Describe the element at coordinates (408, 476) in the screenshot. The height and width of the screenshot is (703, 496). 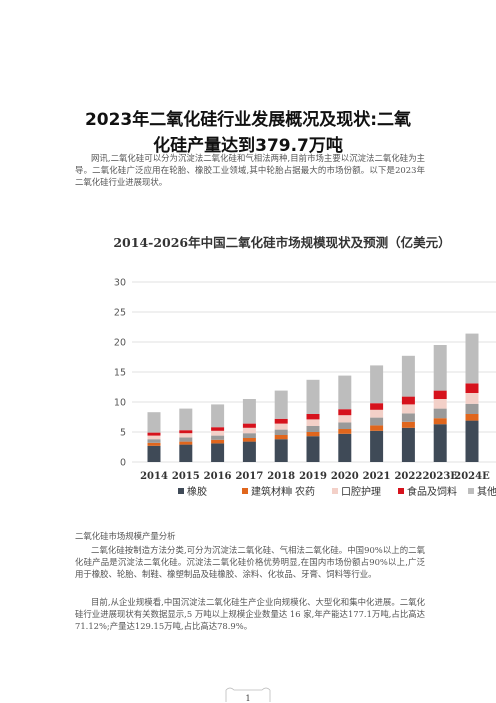
I see `x-tick-label: 2022` at that location.